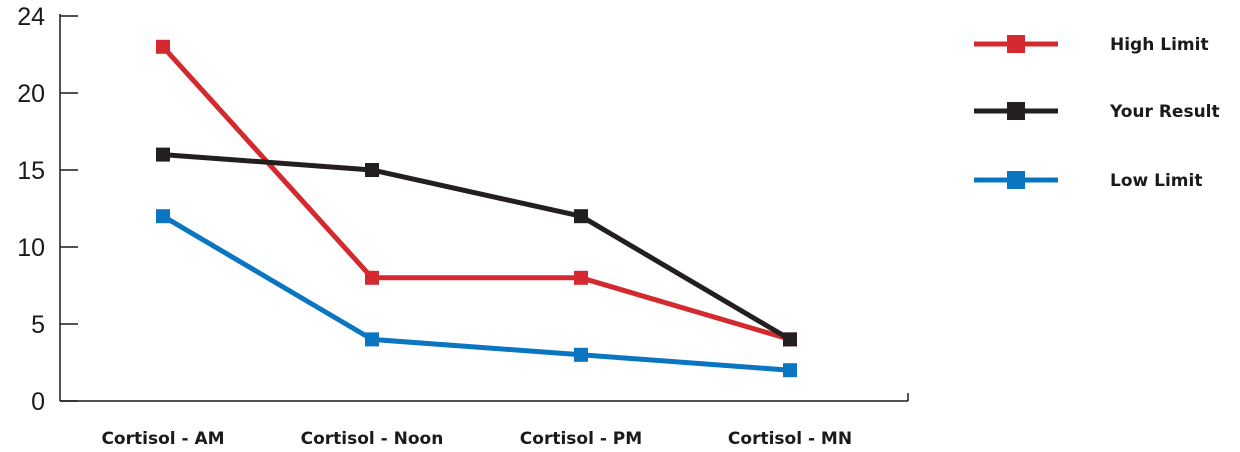 The image size is (1240, 452). Describe the element at coordinates (1088, 181) in the screenshot. I see `legend-item: Low Limit` at that location.